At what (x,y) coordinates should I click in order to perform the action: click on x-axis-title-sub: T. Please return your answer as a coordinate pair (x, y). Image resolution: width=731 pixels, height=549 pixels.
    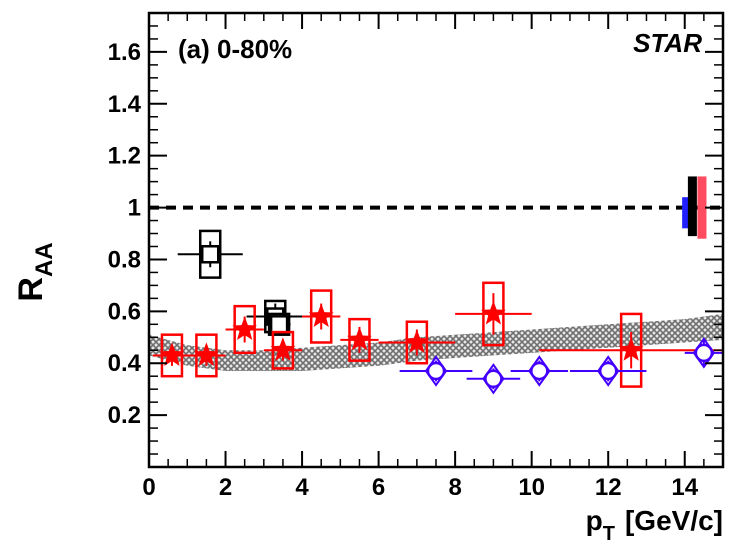
    Looking at the image, I should click on (609, 534).